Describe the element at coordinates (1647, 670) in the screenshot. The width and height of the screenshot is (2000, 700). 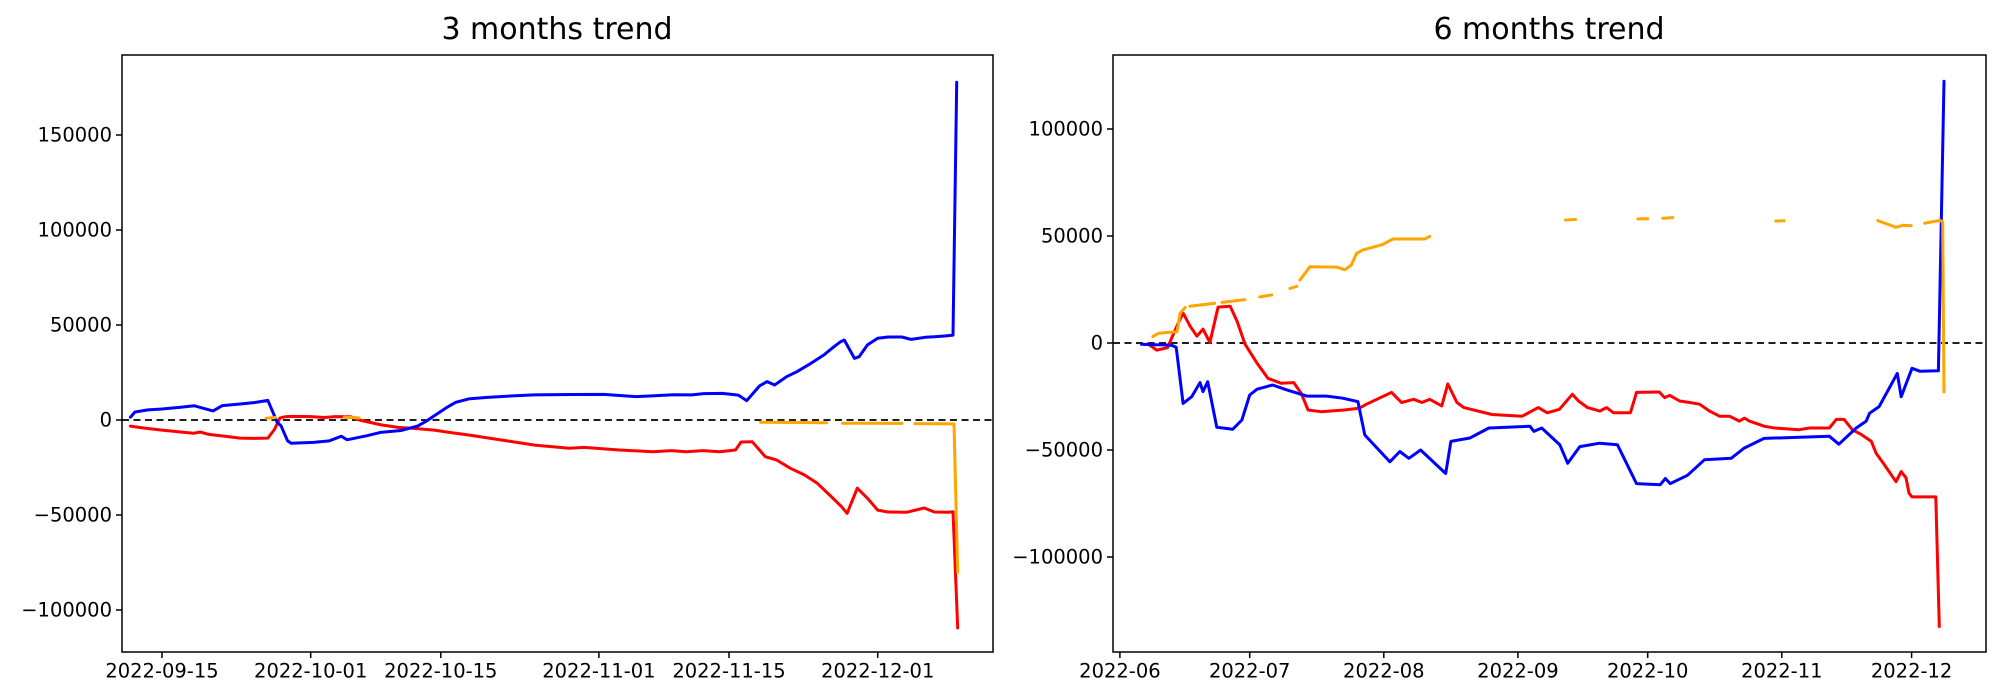
I see `x-tick-label: 2022-10` at that location.